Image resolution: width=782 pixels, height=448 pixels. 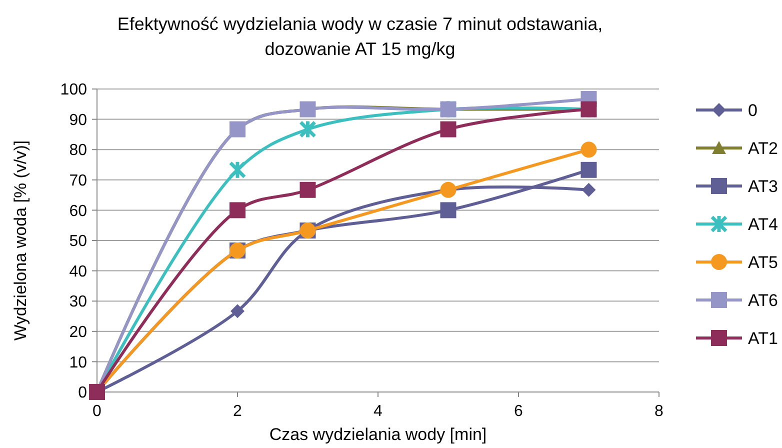 I want to click on legend-label: AT2, so click(x=763, y=148).